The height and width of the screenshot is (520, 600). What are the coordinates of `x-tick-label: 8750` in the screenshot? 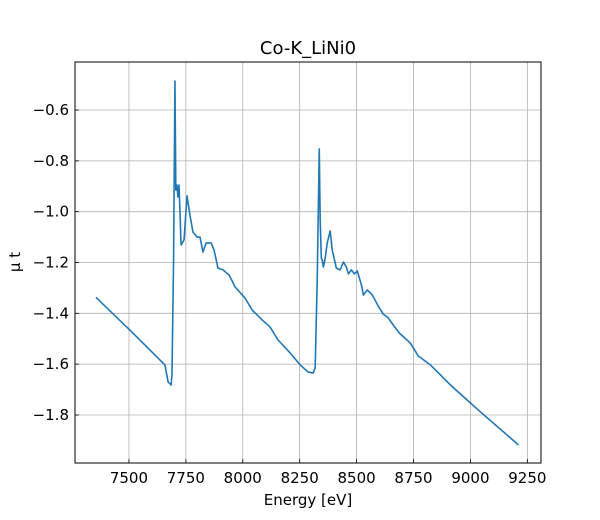 It's located at (413, 478).